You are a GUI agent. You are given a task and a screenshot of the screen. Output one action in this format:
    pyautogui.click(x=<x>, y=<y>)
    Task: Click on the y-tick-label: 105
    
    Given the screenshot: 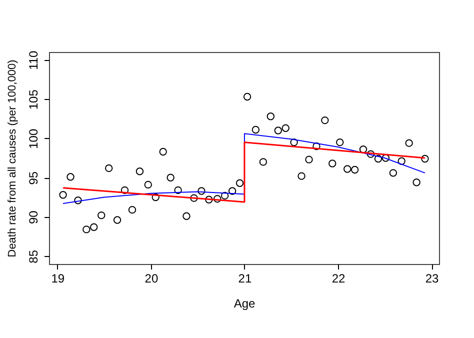 What is the action you would take?
    pyautogui.click(x=33, y=99)
    